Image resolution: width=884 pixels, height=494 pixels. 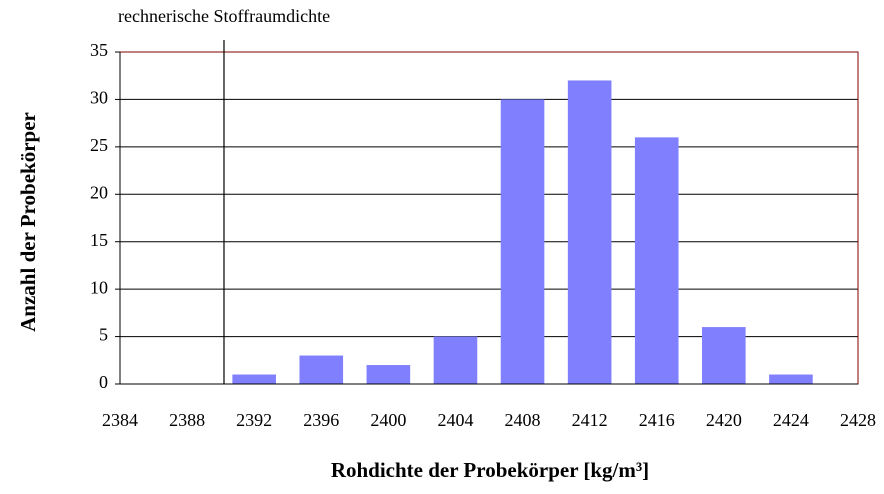 What do you see at coordinates (99, 240) in the screenshot?
I see `y-tick-label: 15` at bounding box center [99, 240].